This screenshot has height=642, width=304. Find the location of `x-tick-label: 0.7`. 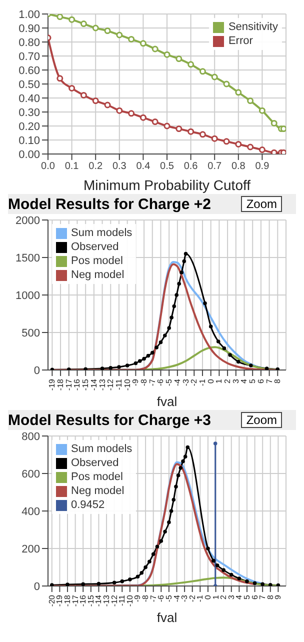

x-tick-label: 0.7 is located at coordinates (215, 166).